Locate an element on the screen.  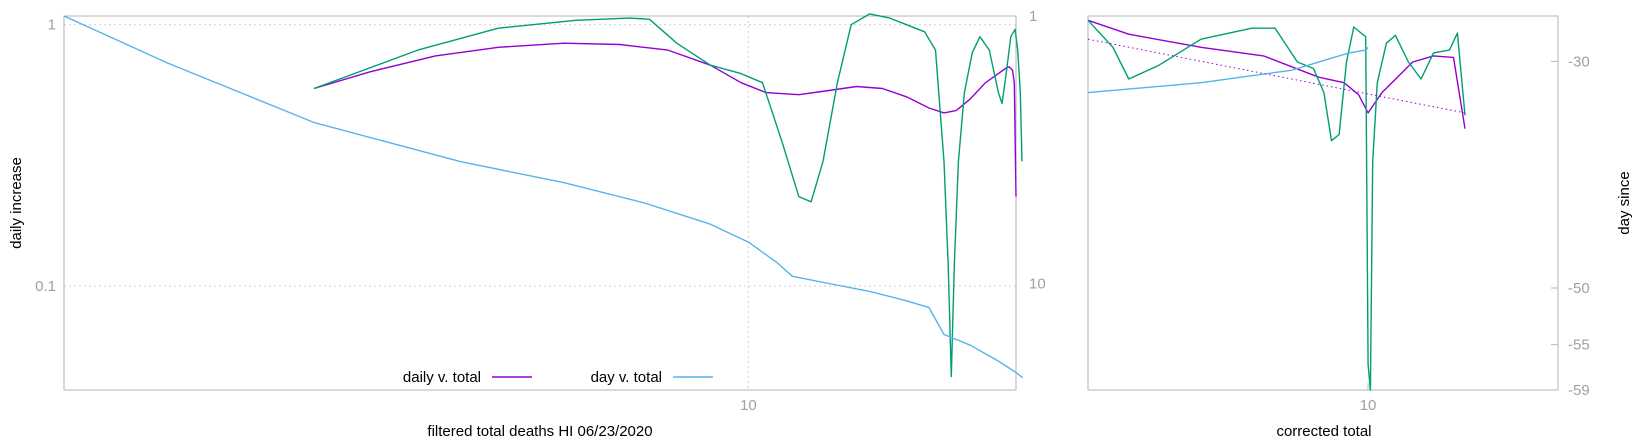
right-y2-tick-label: -30 is located at coordinates (1579, 61).